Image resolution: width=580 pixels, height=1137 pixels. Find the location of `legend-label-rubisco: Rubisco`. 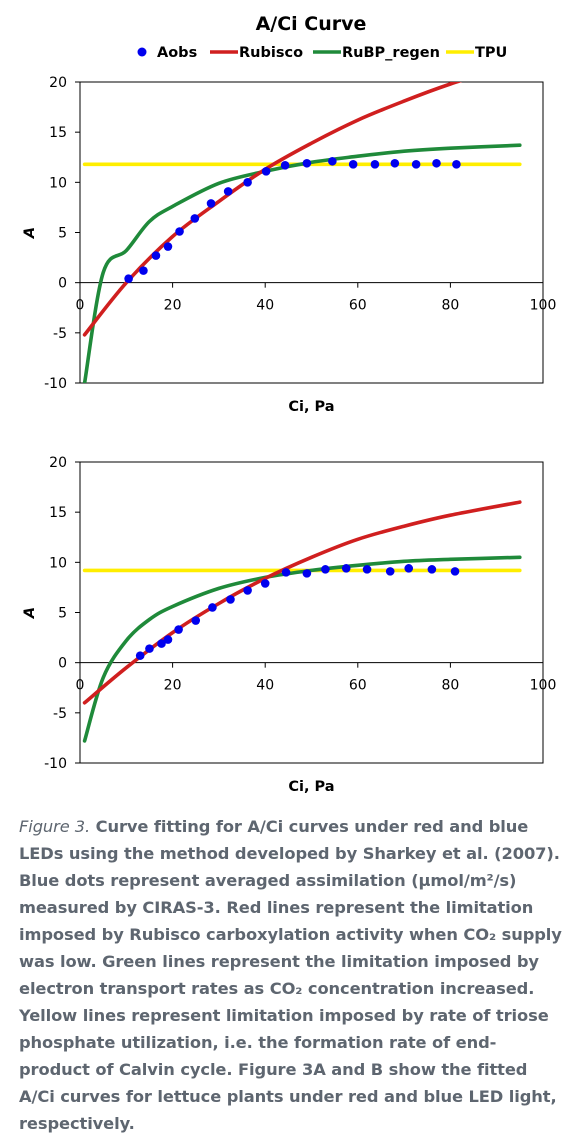

legend-label-rubisco: Rubisco is located at coordinates (271, 53).